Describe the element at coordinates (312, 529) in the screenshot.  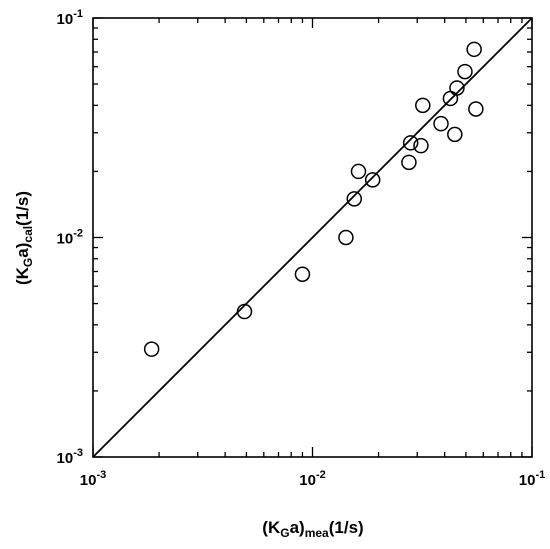
I see `x-axis-title: (KGa)mea(1/s)` at that location.